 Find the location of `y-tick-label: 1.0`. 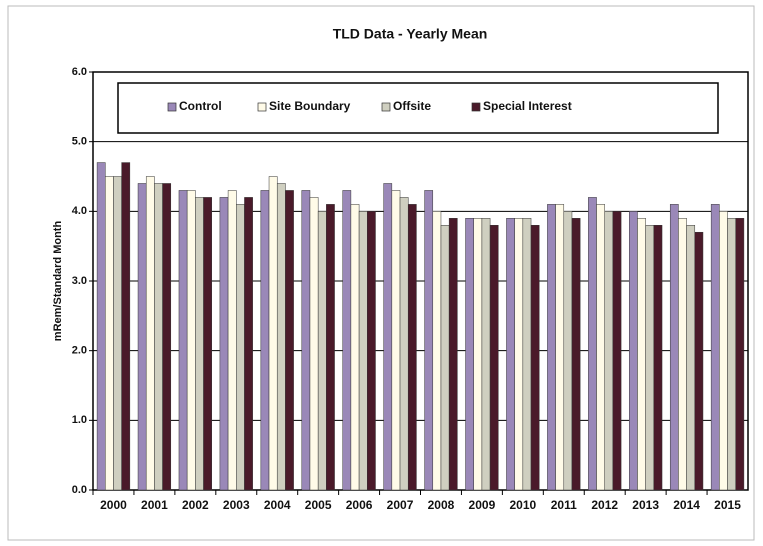

y-tick-label: 1.0 is located at coordinates (79, 420).